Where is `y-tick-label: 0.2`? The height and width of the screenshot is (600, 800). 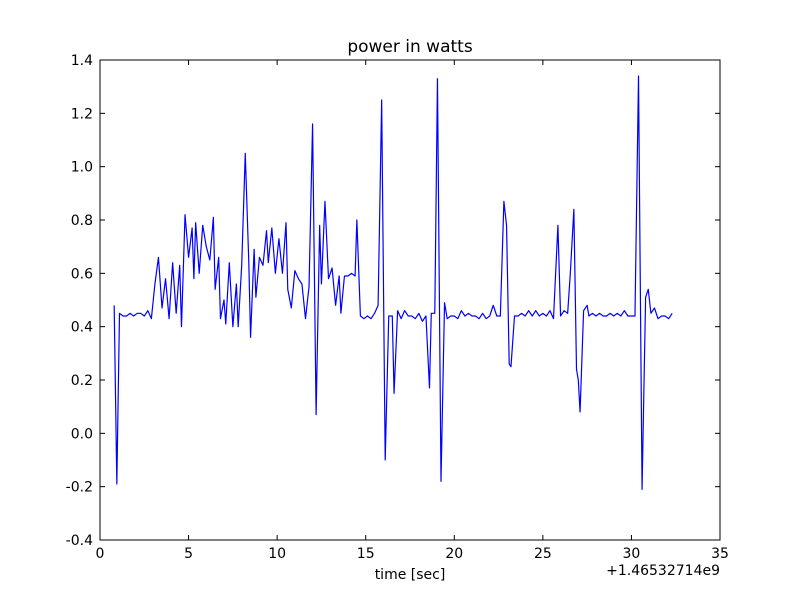 y-tick-label: 0.2 is located at coordinates (82, 381).